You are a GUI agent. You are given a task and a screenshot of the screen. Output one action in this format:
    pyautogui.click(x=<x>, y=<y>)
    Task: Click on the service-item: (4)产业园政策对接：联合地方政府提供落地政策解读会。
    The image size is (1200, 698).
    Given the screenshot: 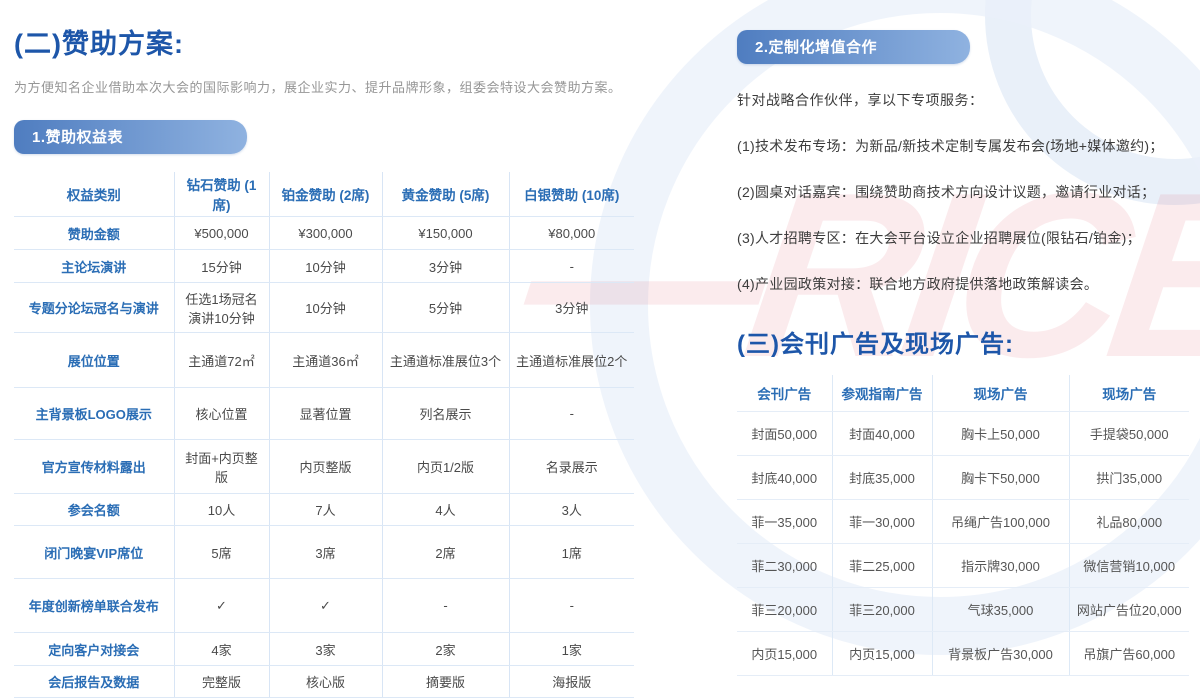 What is the action you would take?
    pyautogui.click(x=918, y=284)
    